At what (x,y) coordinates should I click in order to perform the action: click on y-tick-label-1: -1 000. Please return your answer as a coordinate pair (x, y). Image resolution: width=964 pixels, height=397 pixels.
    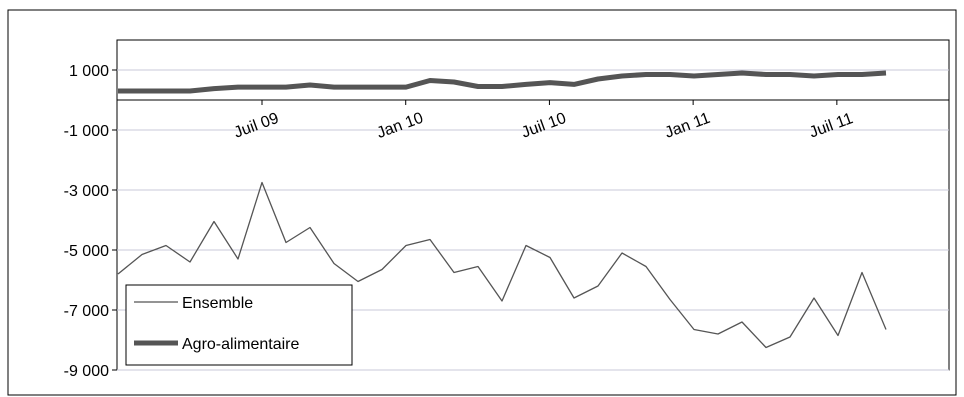
    Looking at the image, I should click on (86, 131).